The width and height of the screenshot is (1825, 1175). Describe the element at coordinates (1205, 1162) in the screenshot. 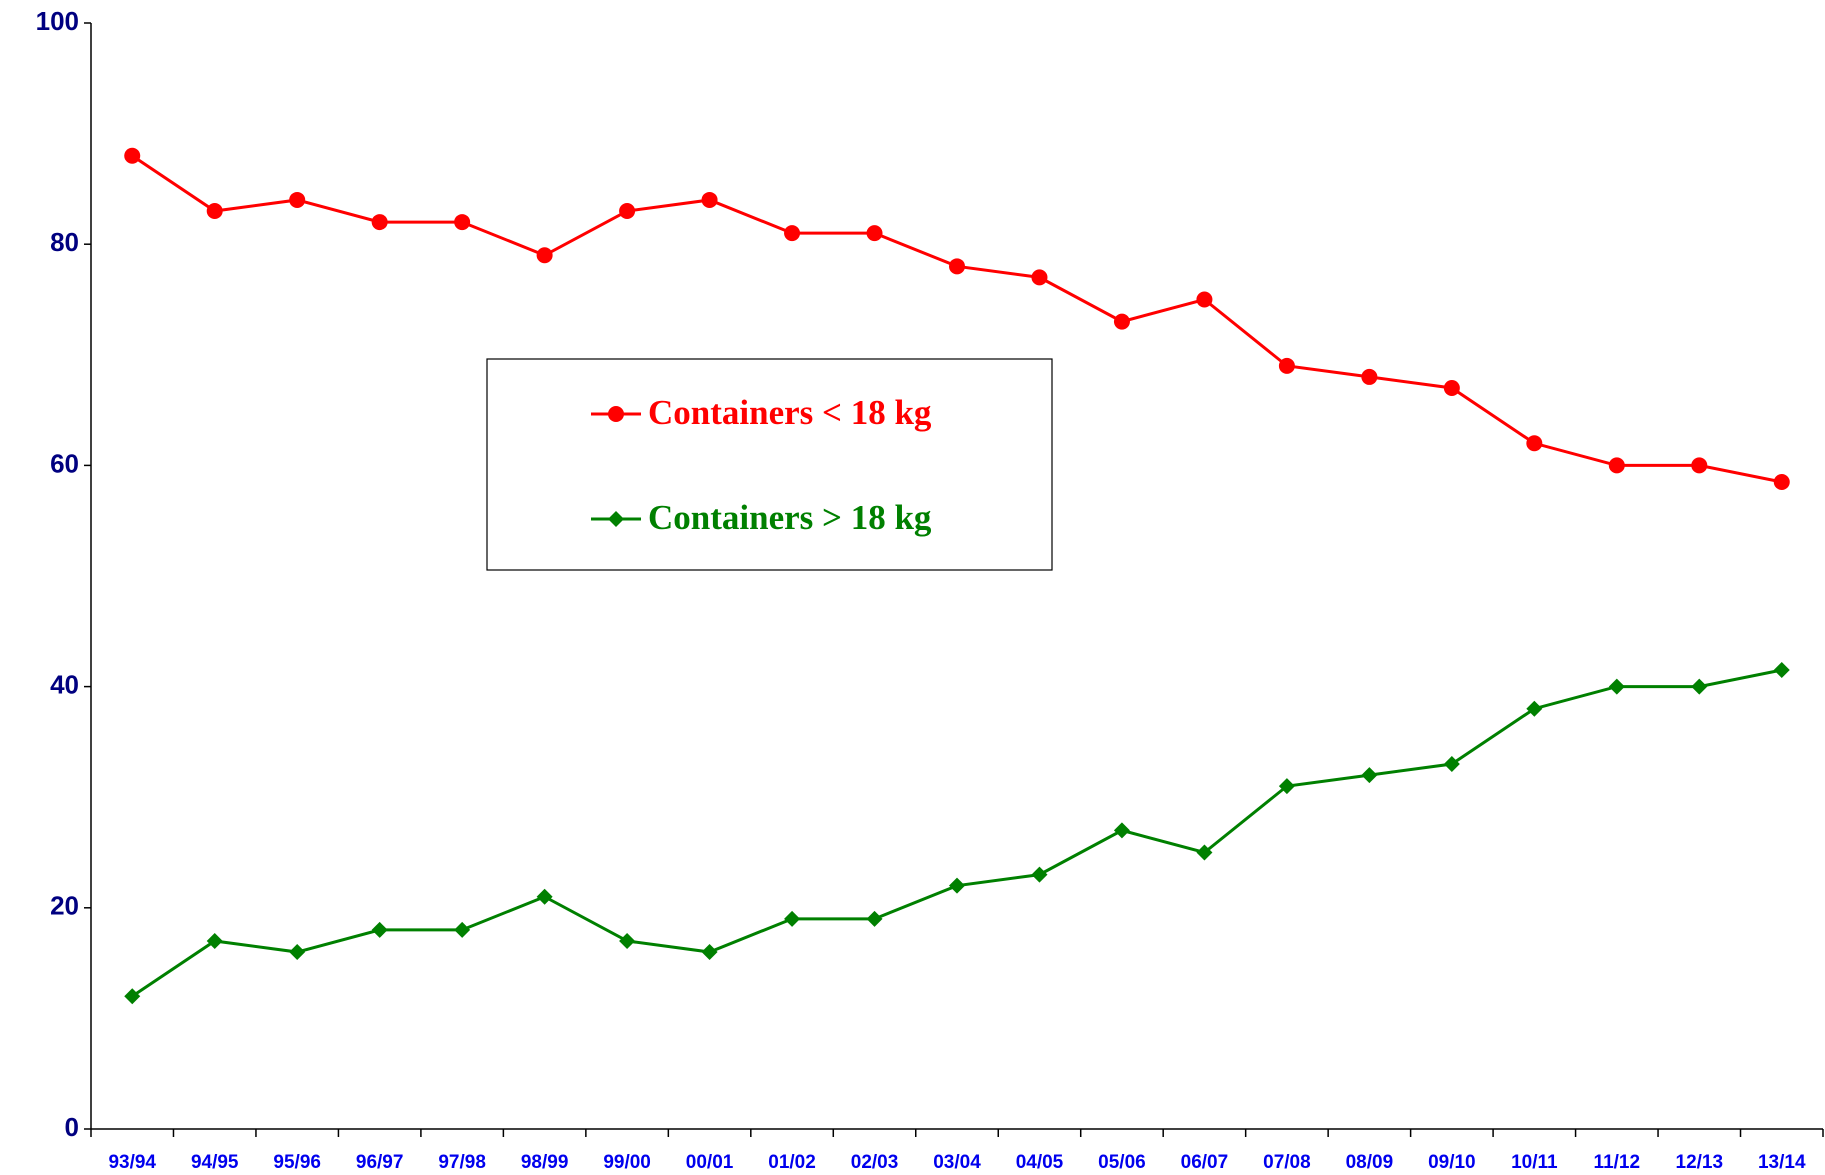

I see `x-tick-label: 06/07` at that location.